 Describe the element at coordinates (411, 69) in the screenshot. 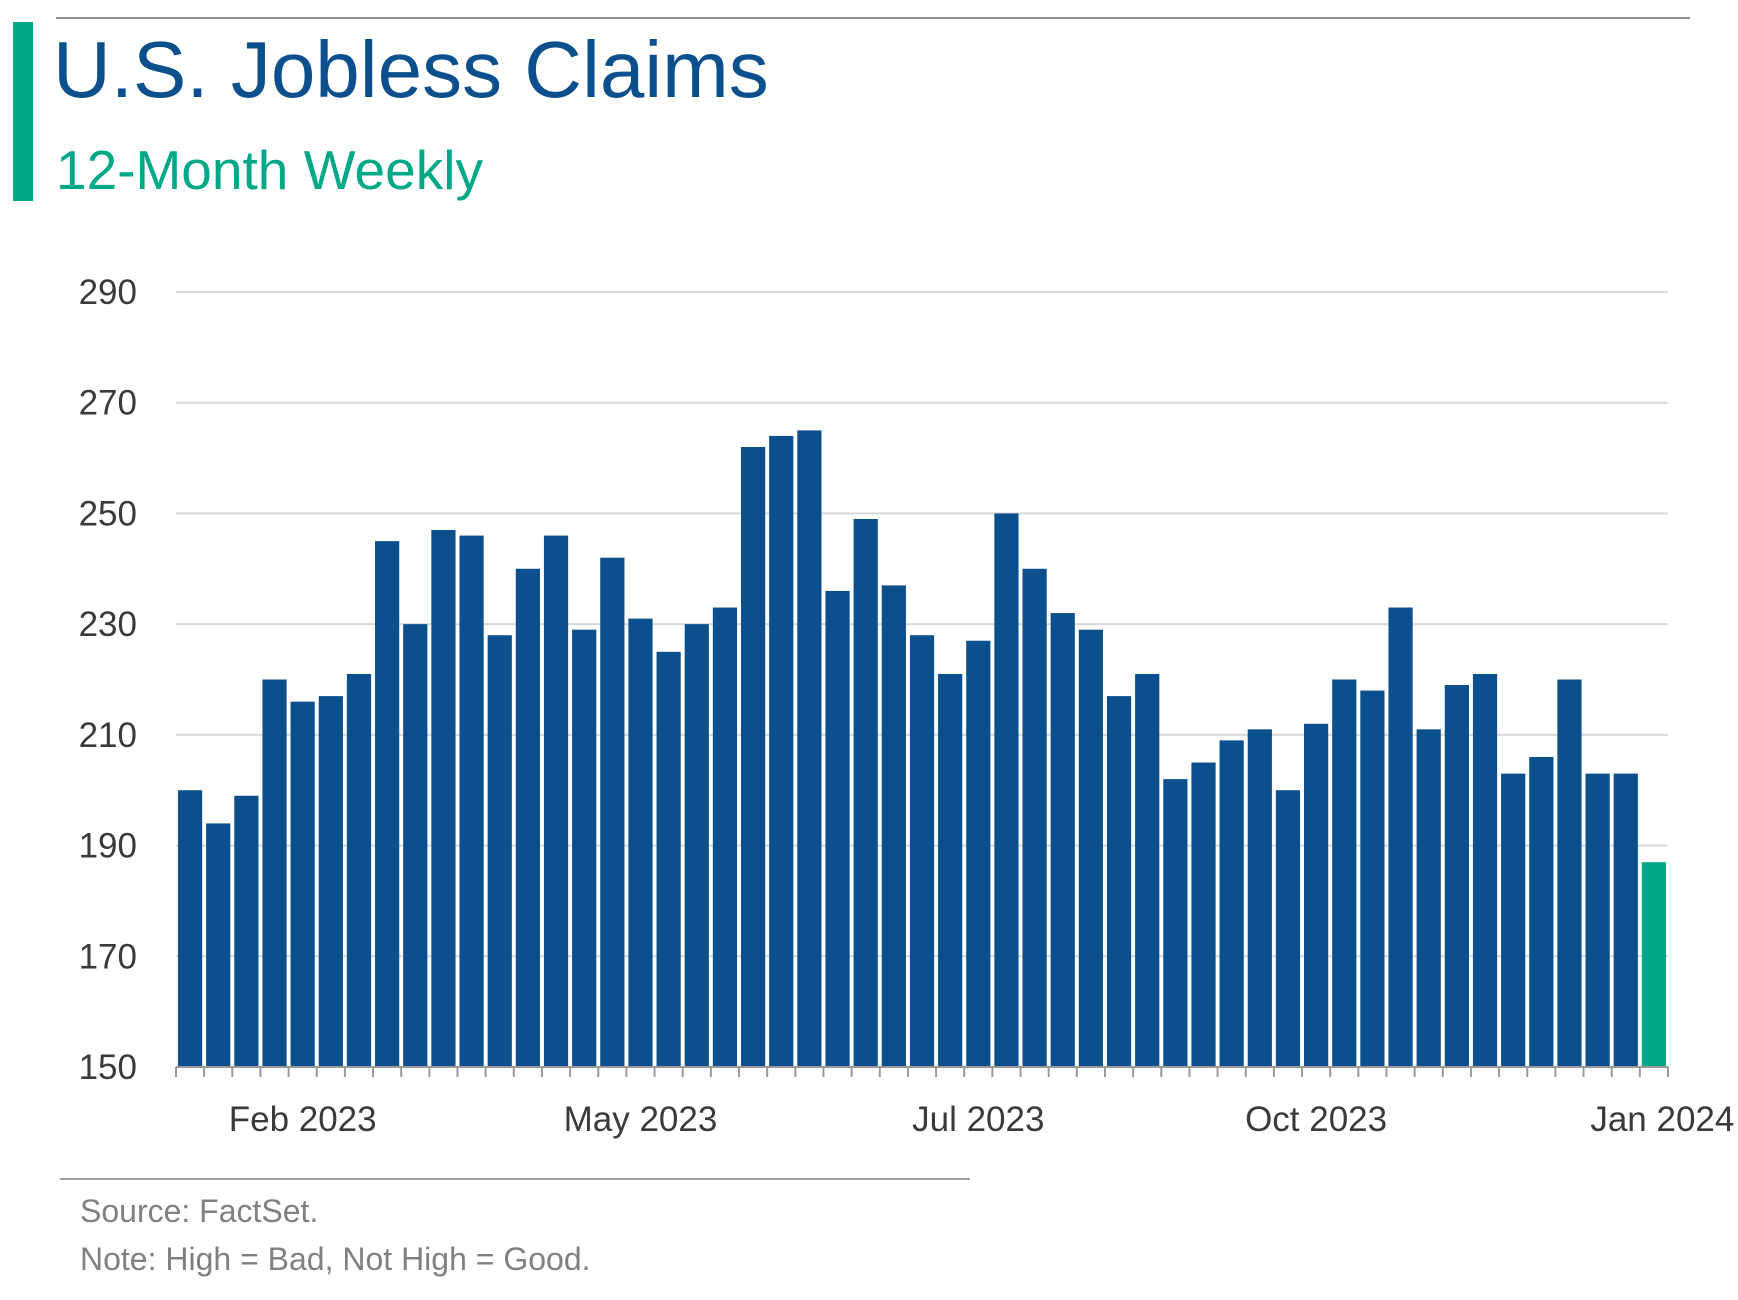

I see `chart-title: U.S. Jobless Claims` at that location.